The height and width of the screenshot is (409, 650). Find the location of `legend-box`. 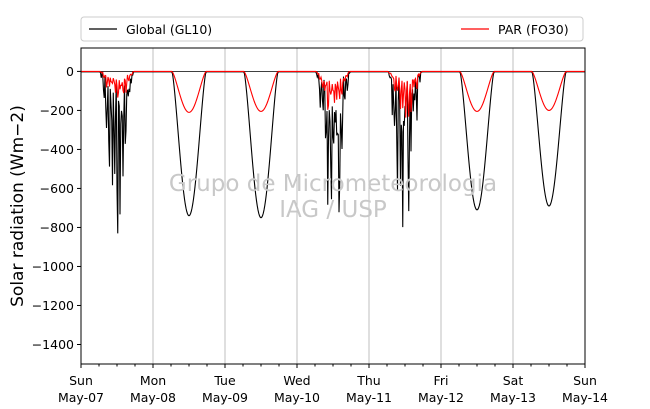

legend-box is located at coordinates (332, 29).